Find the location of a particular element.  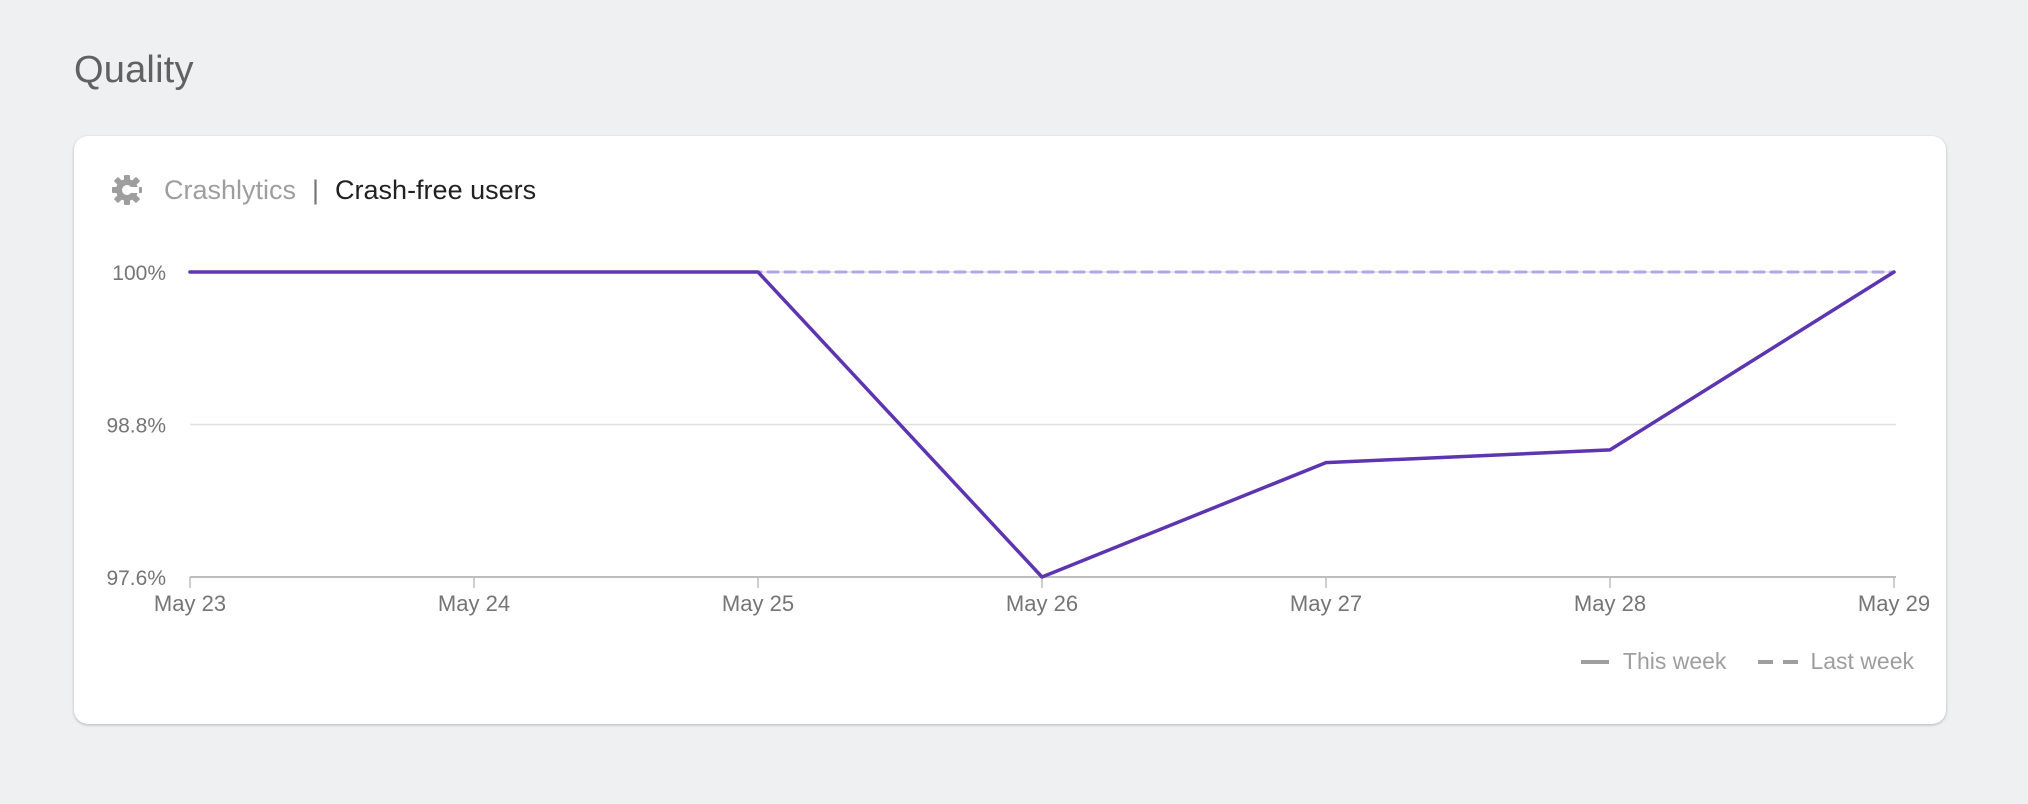

x-tick-label: May 26 is located at coordinates (1042, 603).